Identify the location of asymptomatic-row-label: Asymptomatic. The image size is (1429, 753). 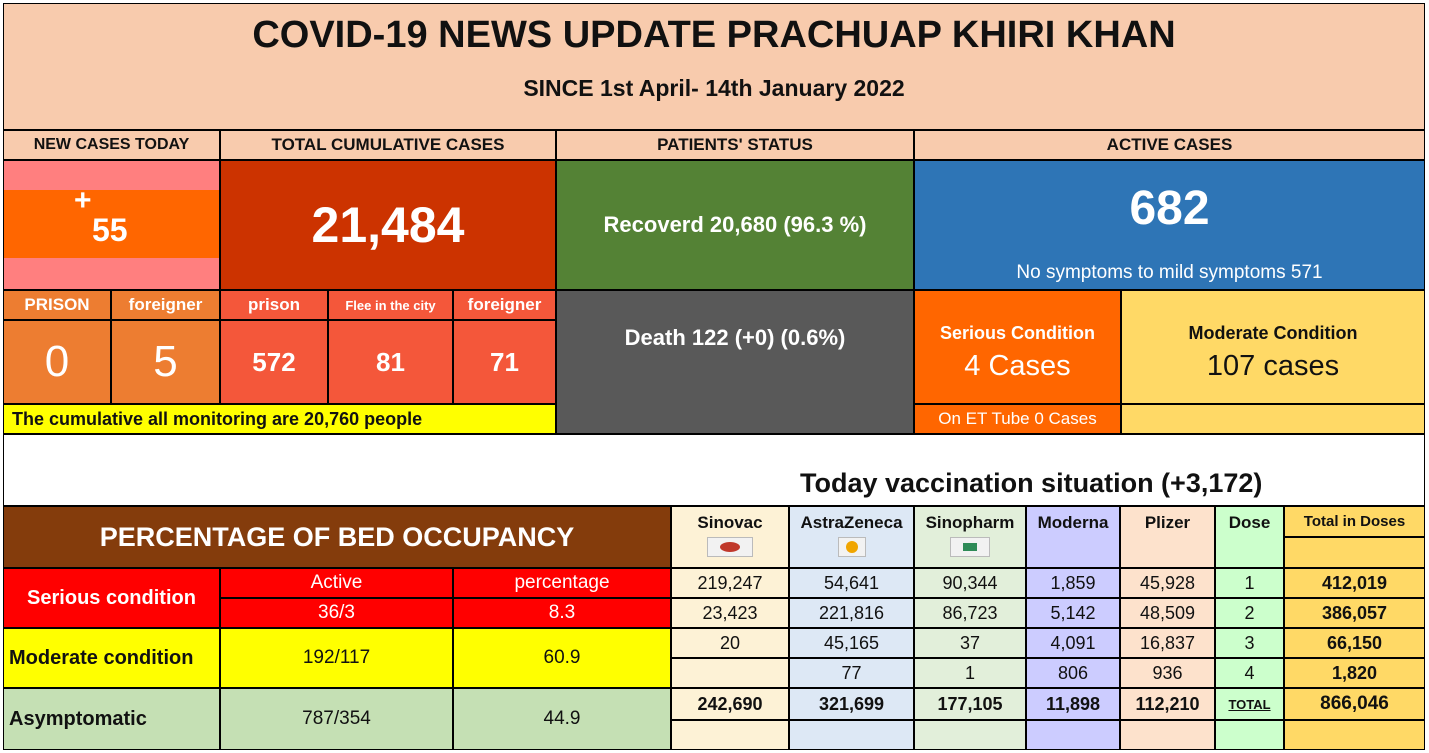
(111, 719).